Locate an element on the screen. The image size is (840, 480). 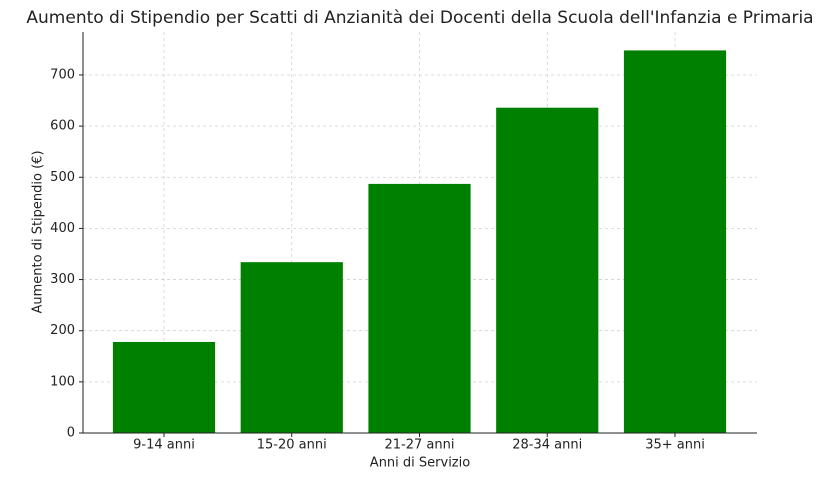
y-tick-label: 100 is located at coordinates (62, 381).